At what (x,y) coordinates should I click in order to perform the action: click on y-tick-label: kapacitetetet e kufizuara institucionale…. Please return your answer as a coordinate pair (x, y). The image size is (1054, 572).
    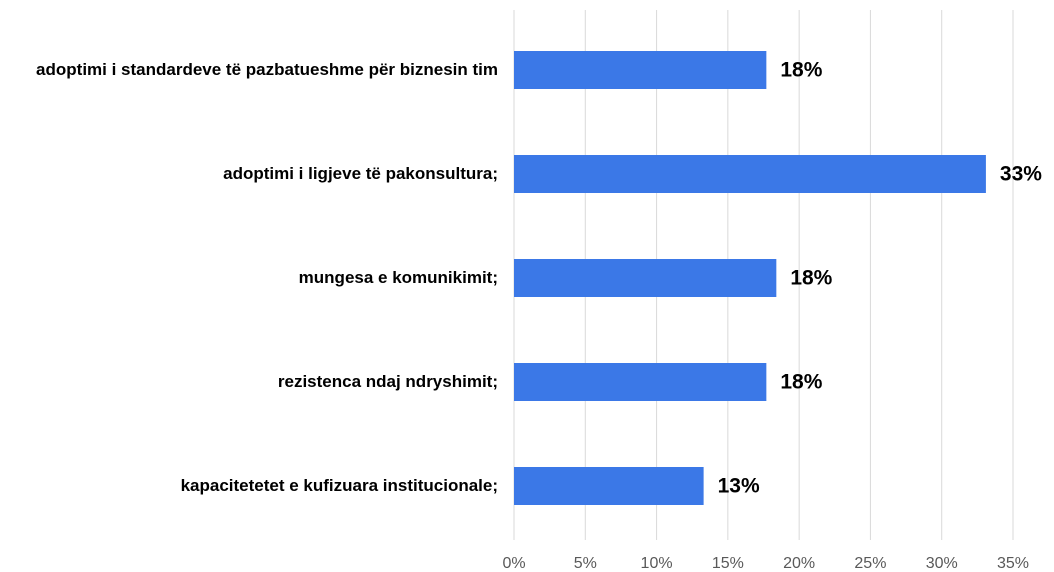
    Looking at the image, I should click on (339, 485).